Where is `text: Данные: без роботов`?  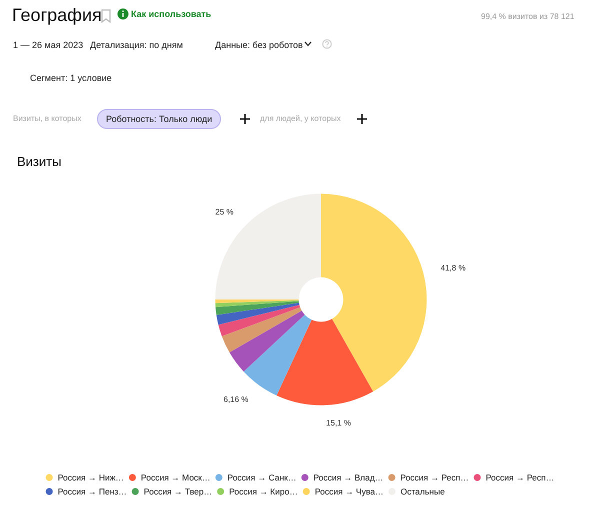 text: Данные: без роботов is located at coordinates (259, 45).